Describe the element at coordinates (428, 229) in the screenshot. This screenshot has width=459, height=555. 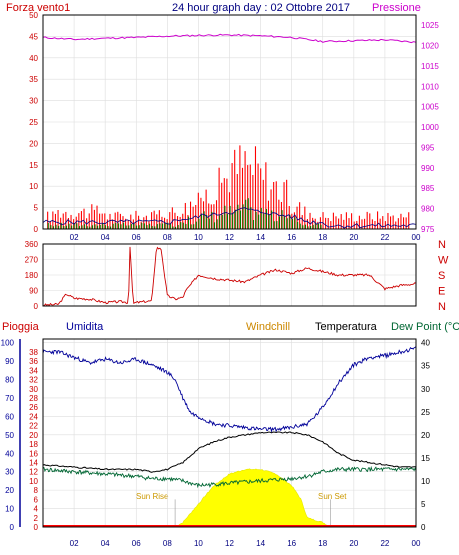
I see `pressure-y-tick: 975` at that location.